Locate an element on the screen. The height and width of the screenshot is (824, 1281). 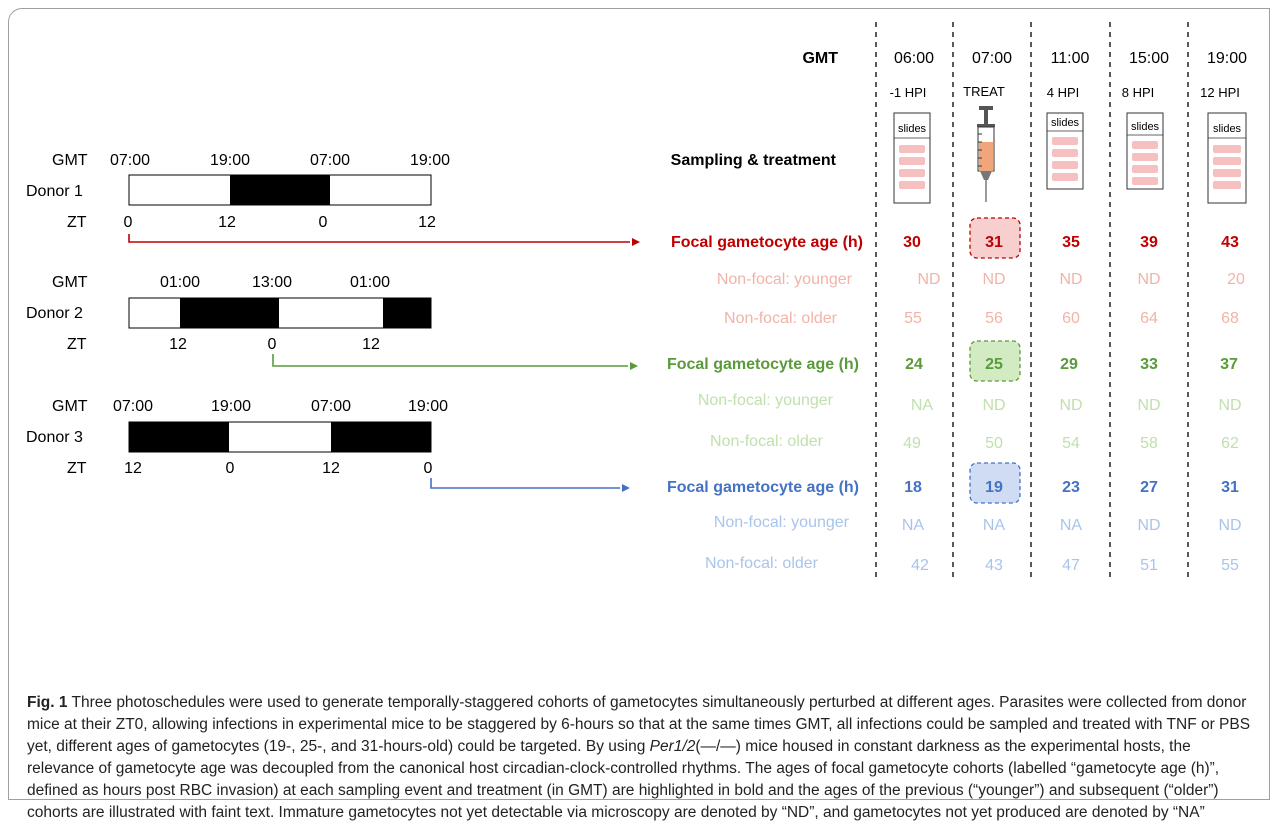
focal-age-value: 29 is located at coordinates (1069, 364).